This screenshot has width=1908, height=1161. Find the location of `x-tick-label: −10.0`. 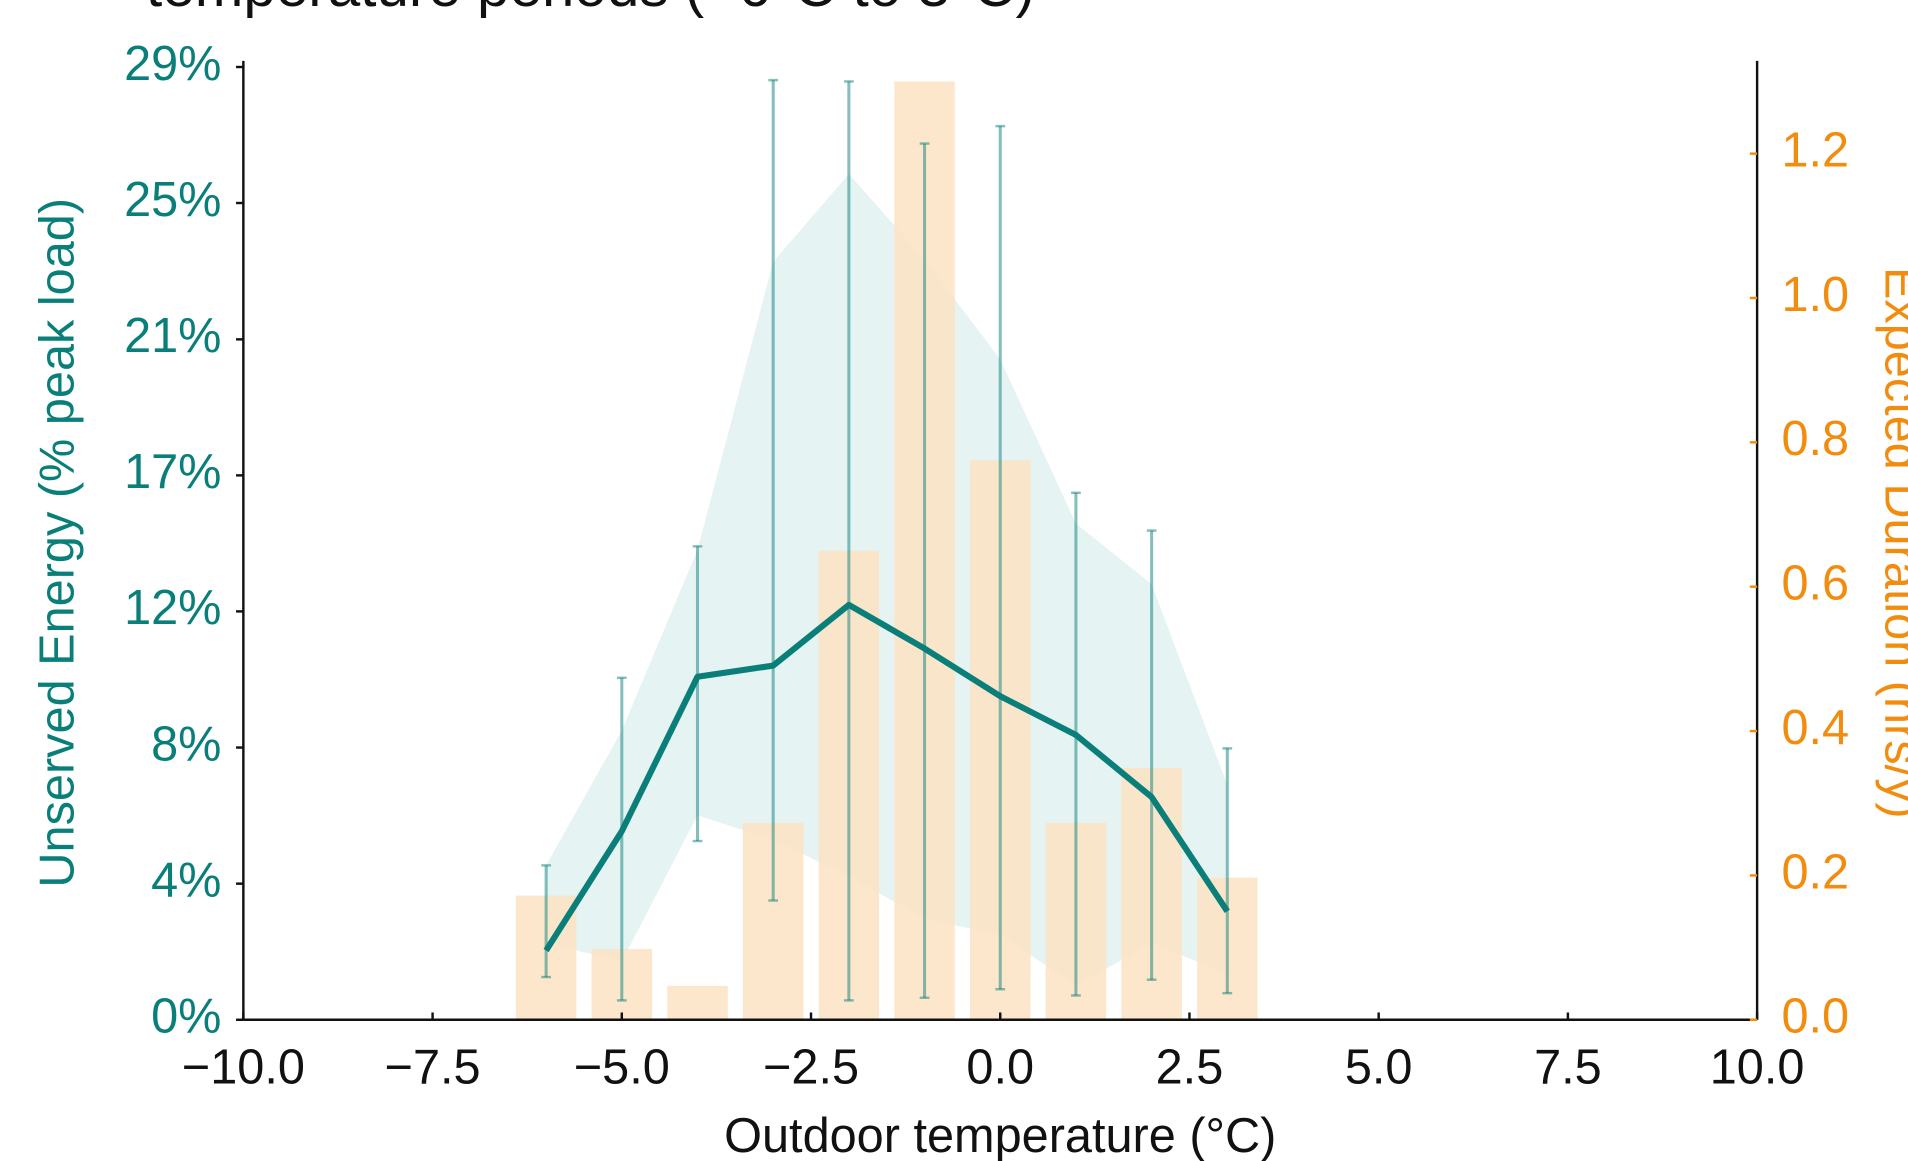

x-tick-label: −10.0 is located at coordinates (243, 1068).